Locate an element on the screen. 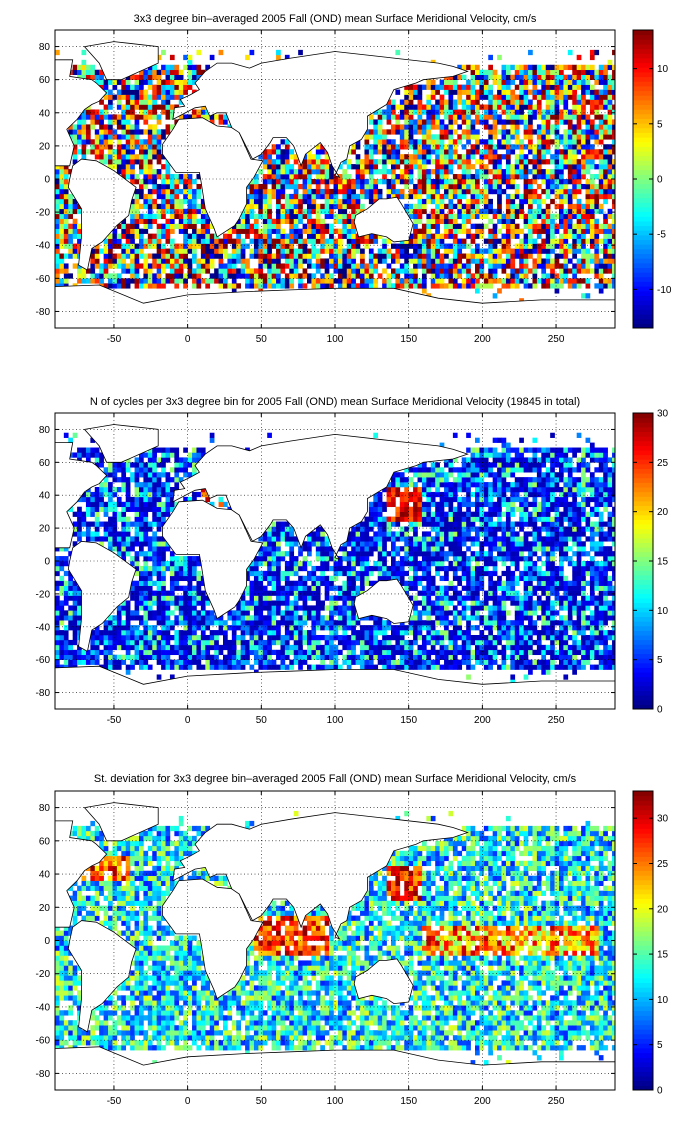 This screenshot has height=1145, width=696. y-tick-label: -40 is located at coordinates (43, 246).